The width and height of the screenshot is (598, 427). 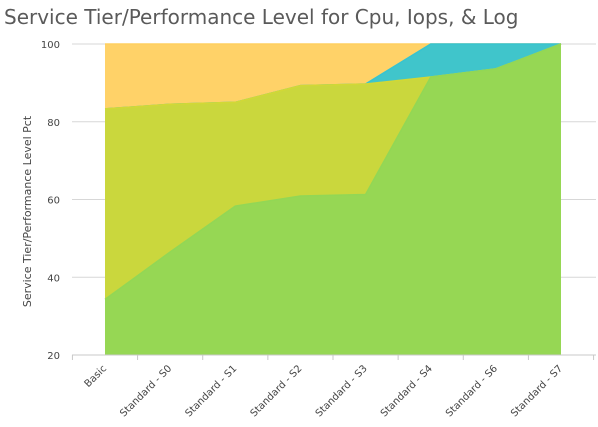 I want to click on x-tick-label-4: Standard - S2, so click(x=277, y=391).